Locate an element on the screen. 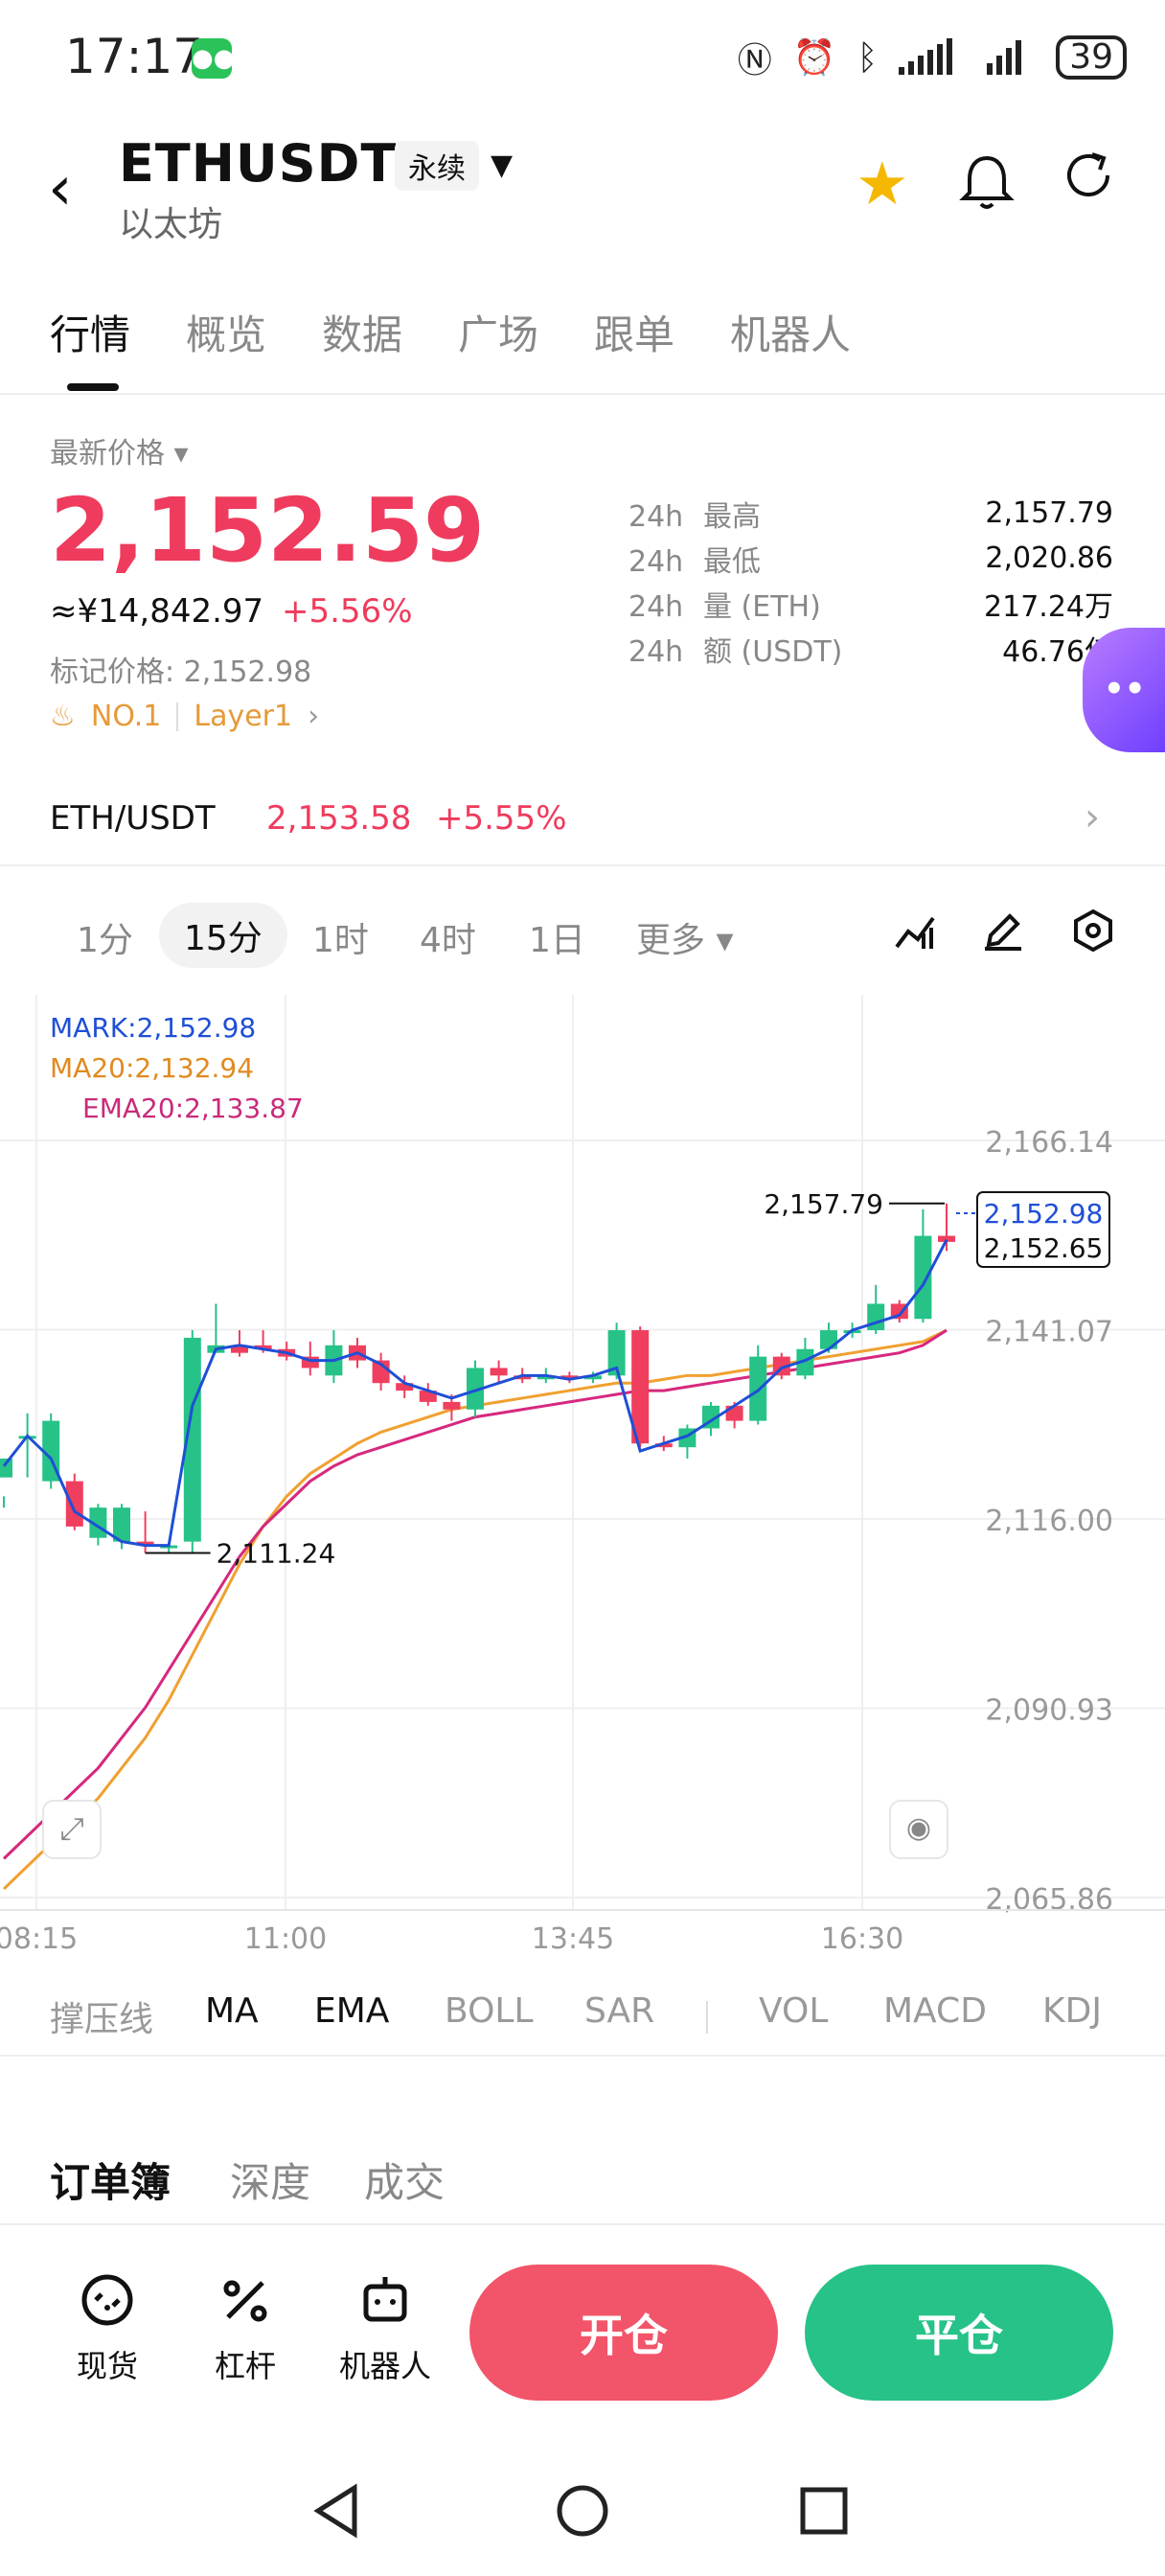  interval-bar: 1分 15分 1时 4时 1日 更多 ▾ is located at coordinates (582, 932).